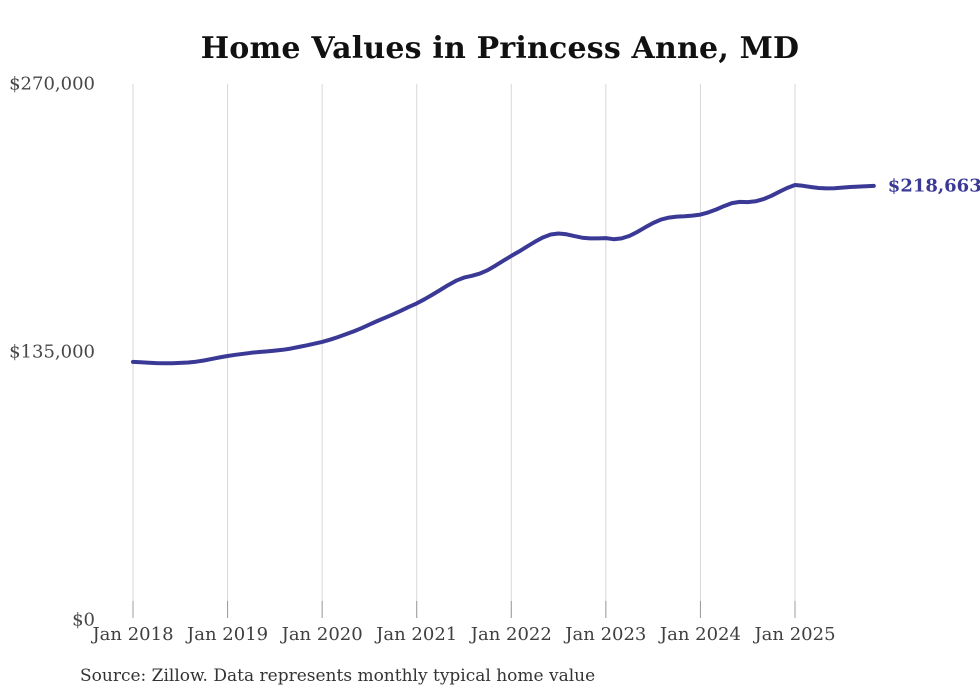  What do you see at coordinates (322, 634) in the screenshot?
I see `x-tick-label: Jan 2020` at bounding box center [322, 634].